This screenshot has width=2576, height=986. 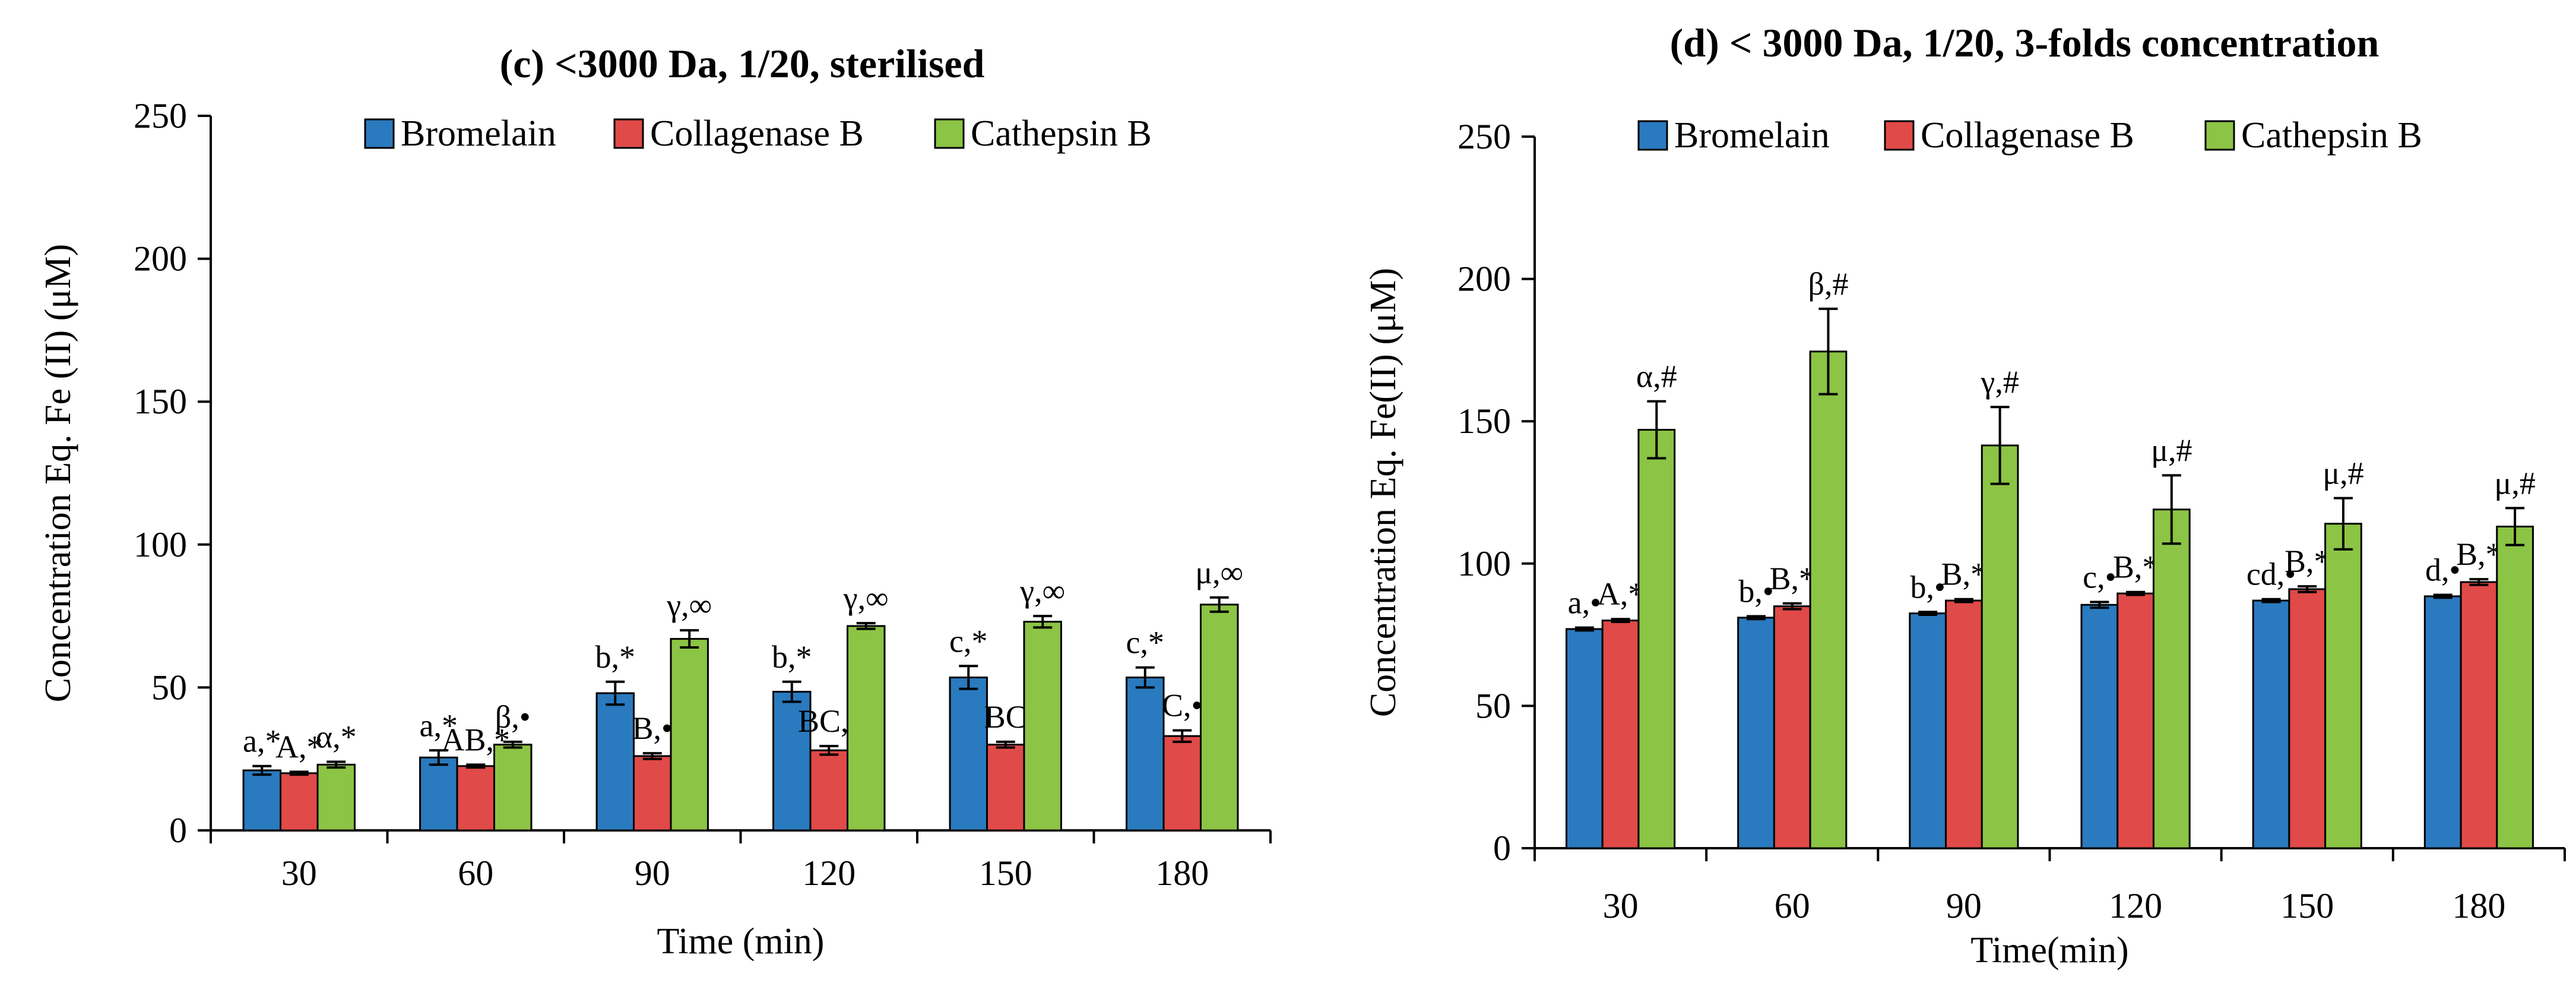 I want to click on y-axis-label: Concentration Eq. Fe (II) (μM), so click(x=58, y=473).